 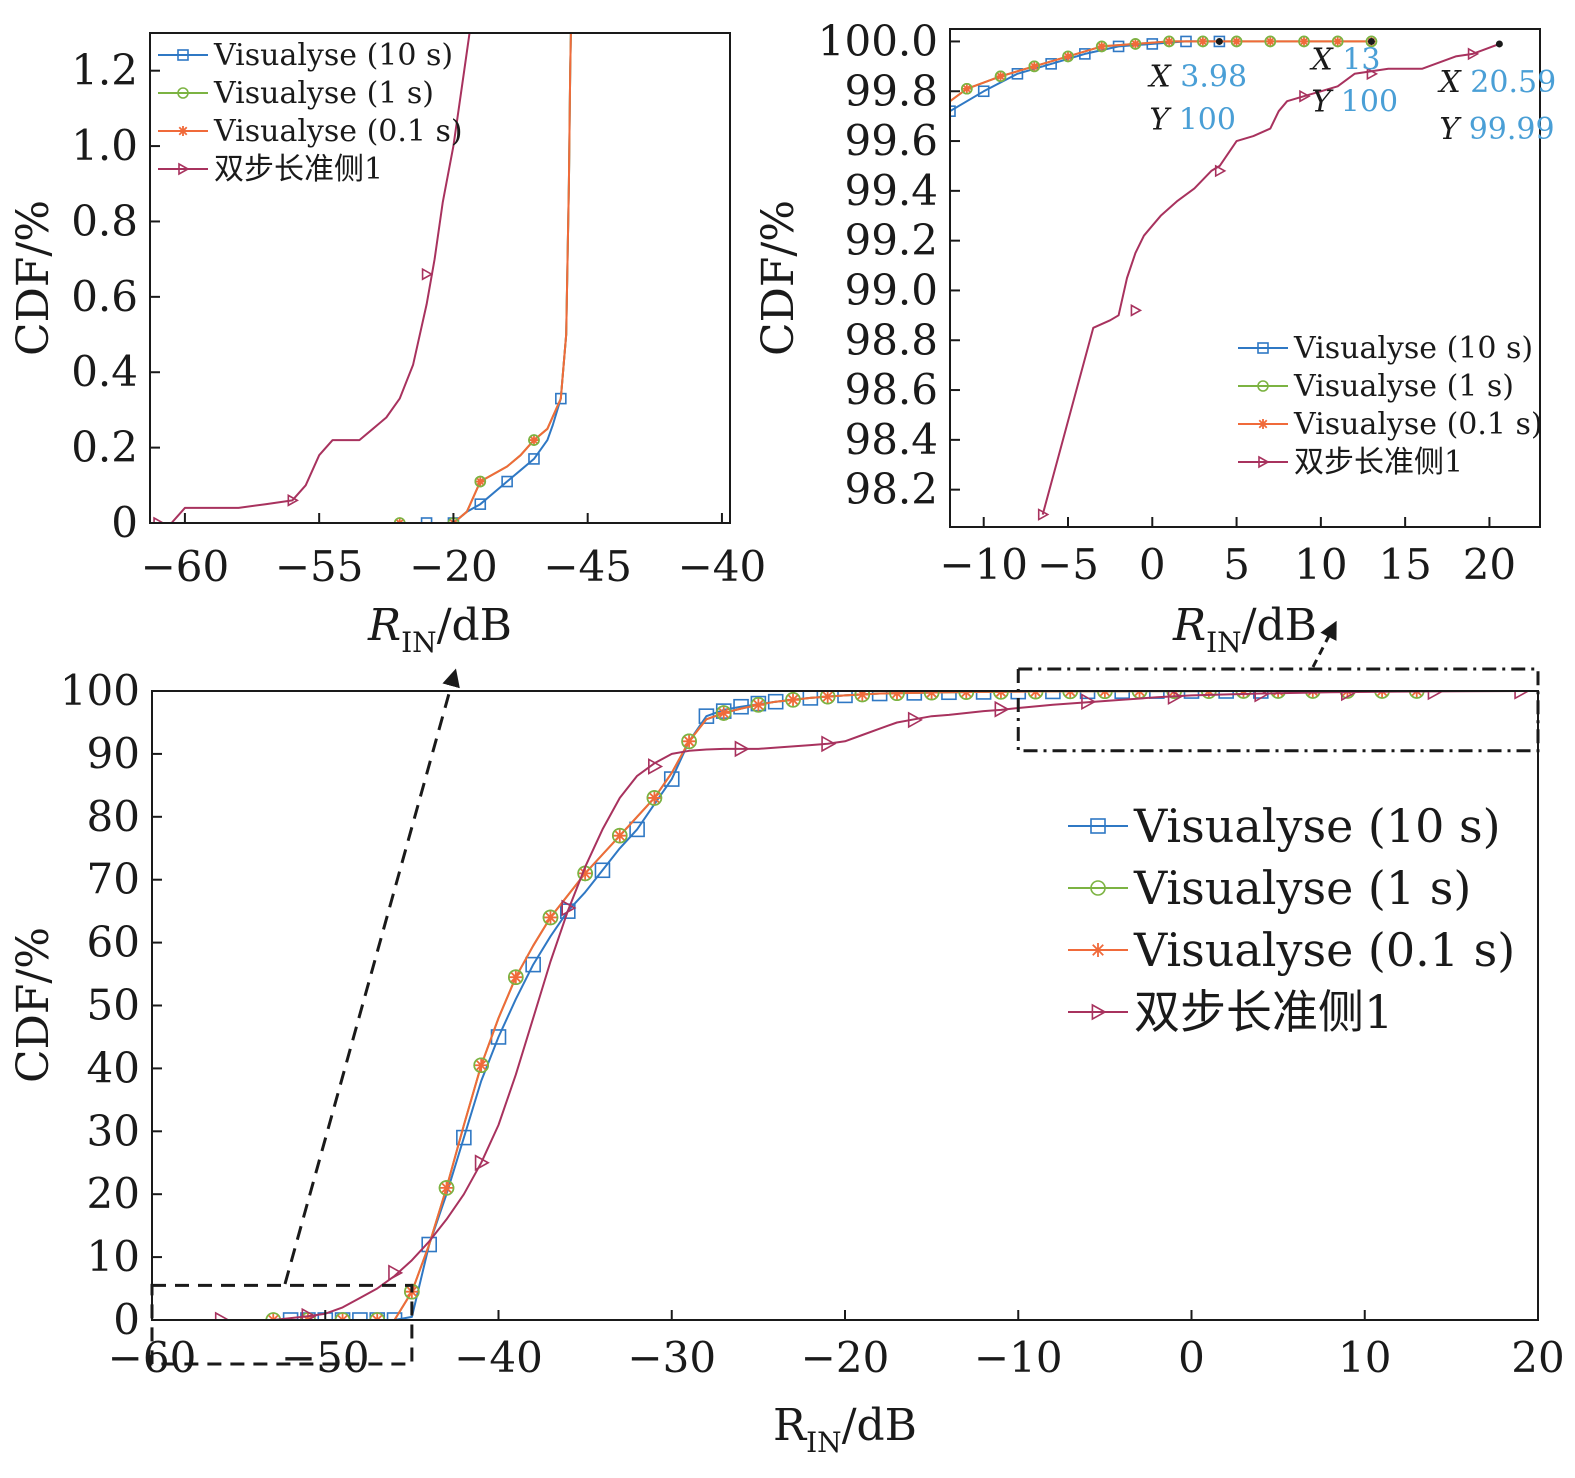 I want to click on annotation-y-1: Y 100, so click(x=1354, y=101).